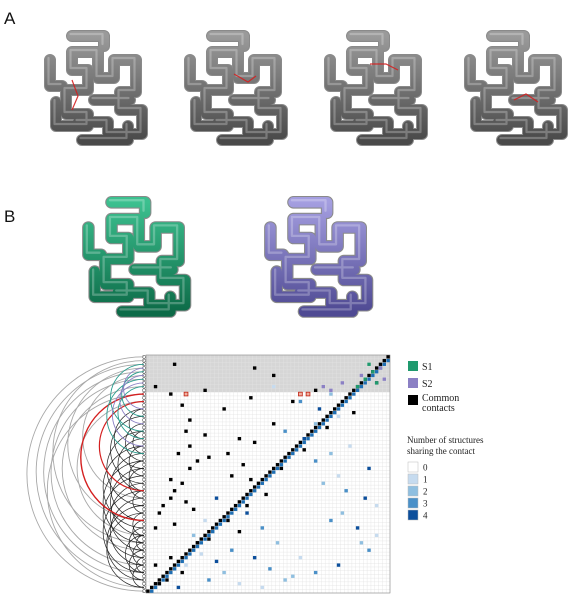 This screenshot has width=586, height=600. What do you see at coordinates (413, 366) in the screenshot?
I see `legend-swatch-s1` at bounding box center [413, 366].